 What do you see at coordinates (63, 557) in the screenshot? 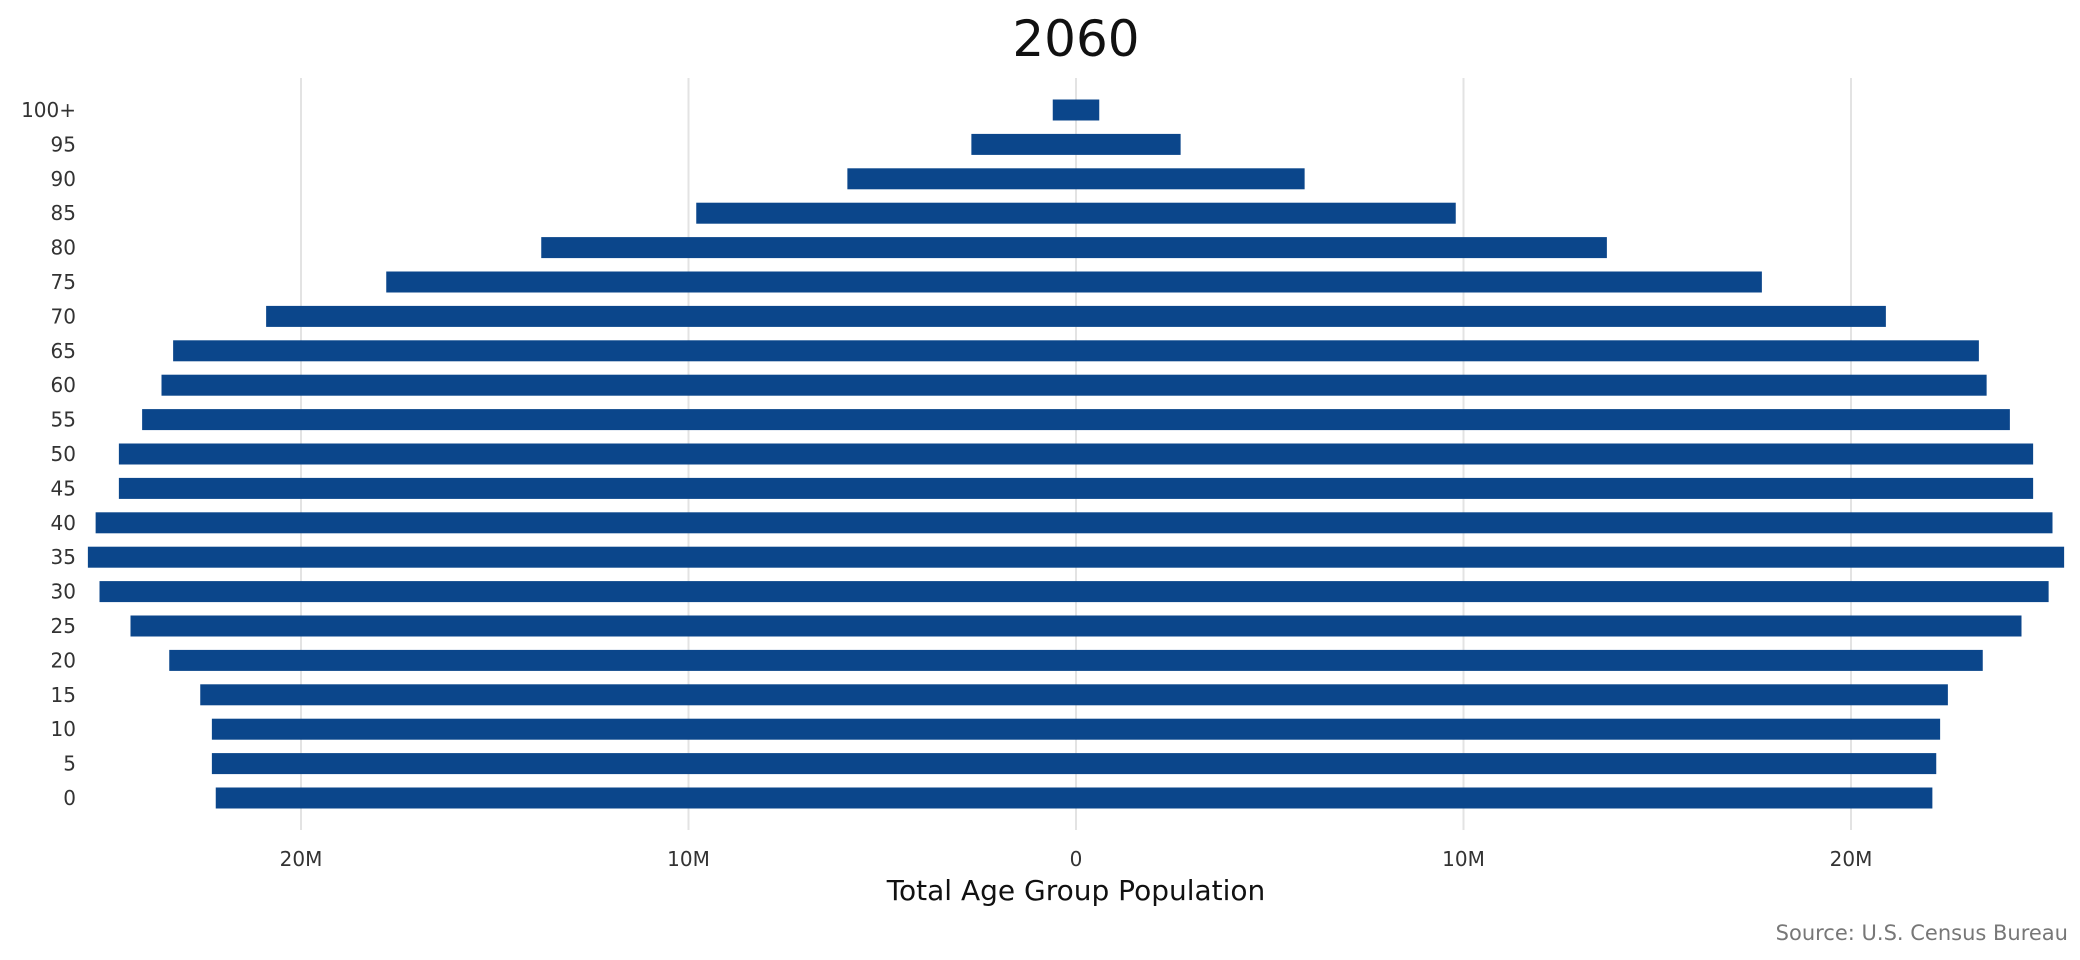
I see `y-tick-label: 35` at bounding box center [63, 557].